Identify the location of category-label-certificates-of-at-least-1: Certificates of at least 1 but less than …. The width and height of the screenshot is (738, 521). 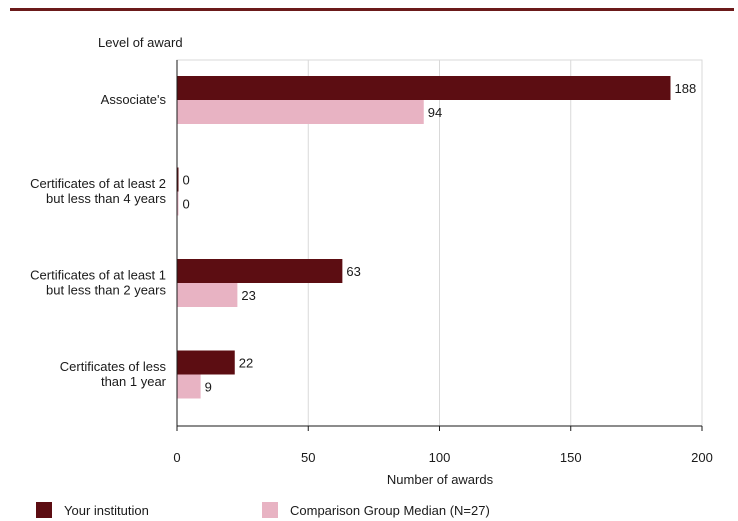
(98, 283).